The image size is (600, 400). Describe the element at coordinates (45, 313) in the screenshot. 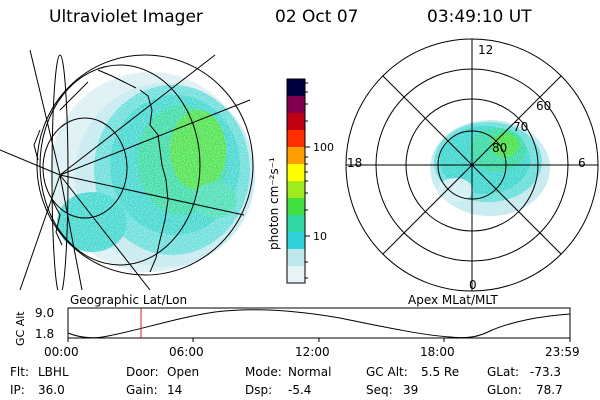

I see `gc-alt-tick-high: 9.0` at that location.